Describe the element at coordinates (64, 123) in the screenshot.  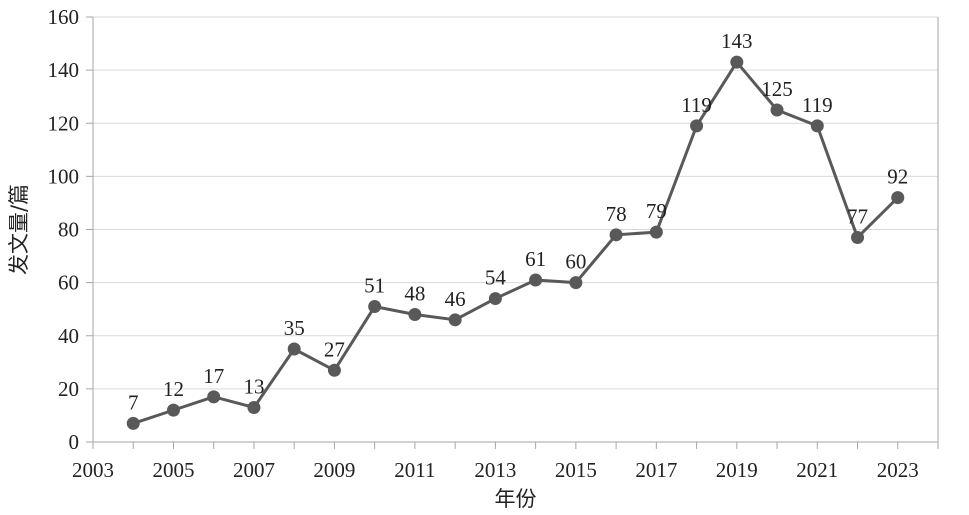
I see `y-tick-label-120: 120` at that location.